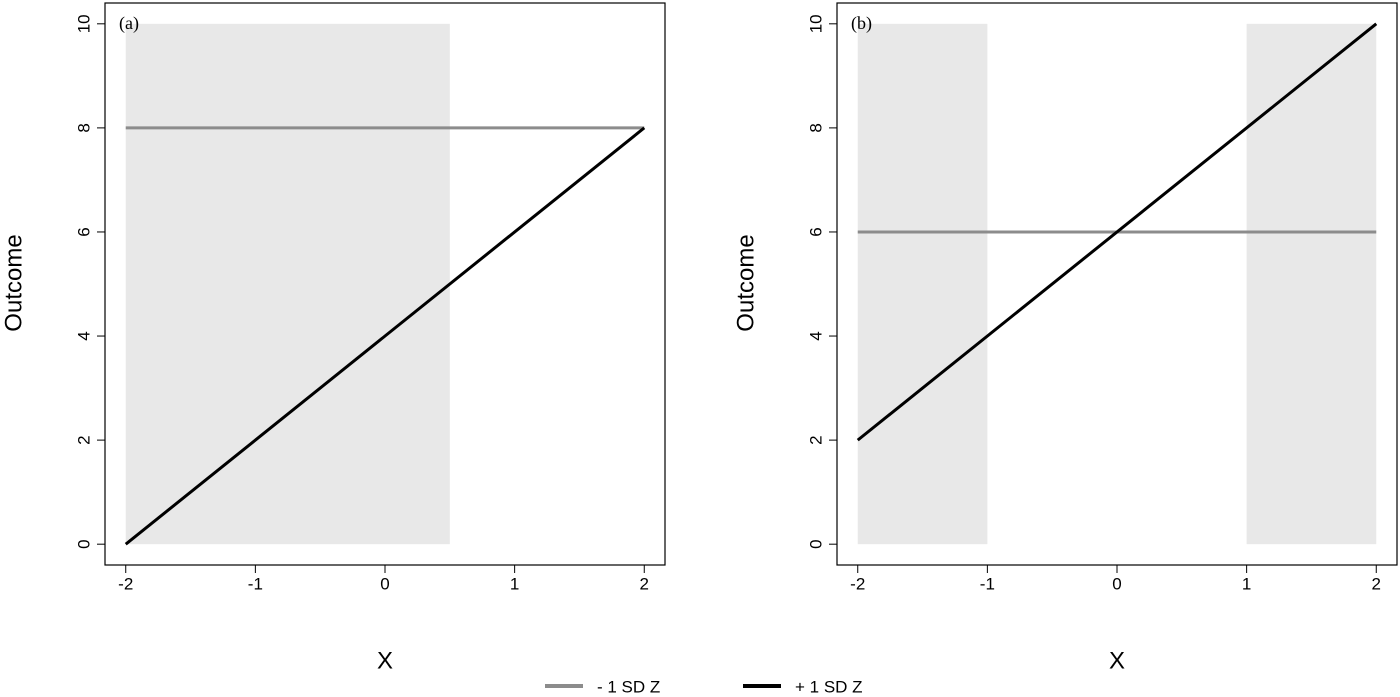 The height and width of the screenshot is (697, 1400). Describe the element at coordinates (829, 686) in the screenshot. I see `legend-label: + 1 SD Z` at that location.